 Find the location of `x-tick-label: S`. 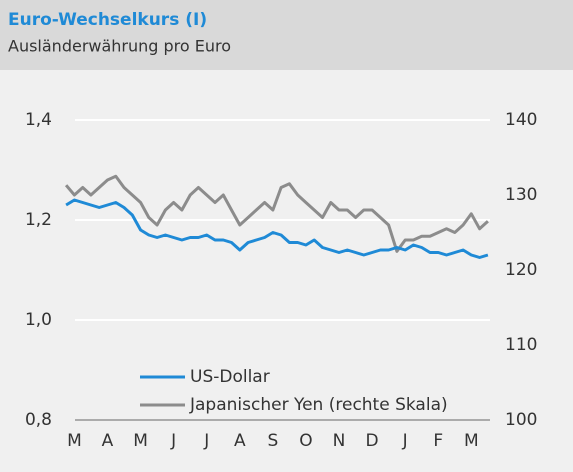

x-tick-label: S is located at coordinates (272, 441).